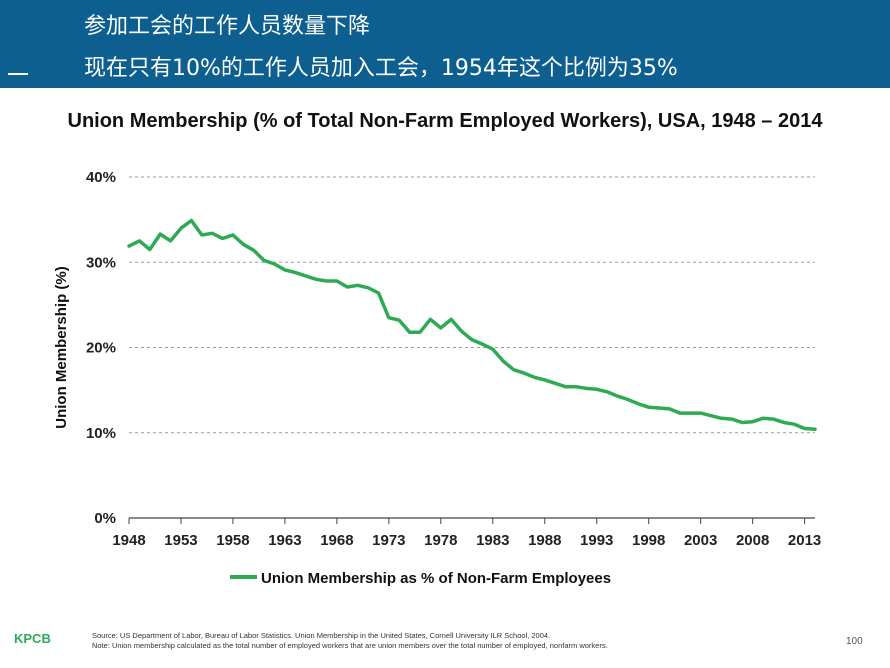 The width and height of the screenshot is (890, 668). Describe the element at coordinates (492, 540) in the screenshot. I see `x-tick-label: 1983` at that location.